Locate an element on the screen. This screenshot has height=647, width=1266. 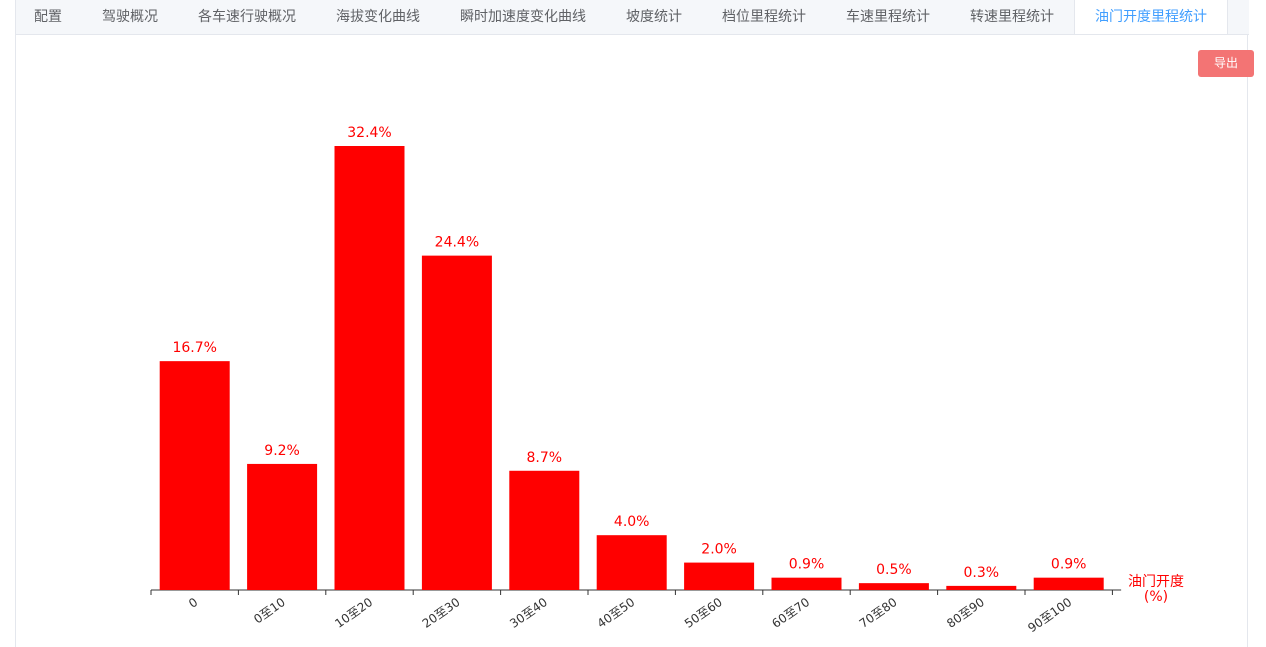
x-tick-label: 40至50 is located at coordinates (616, 613).